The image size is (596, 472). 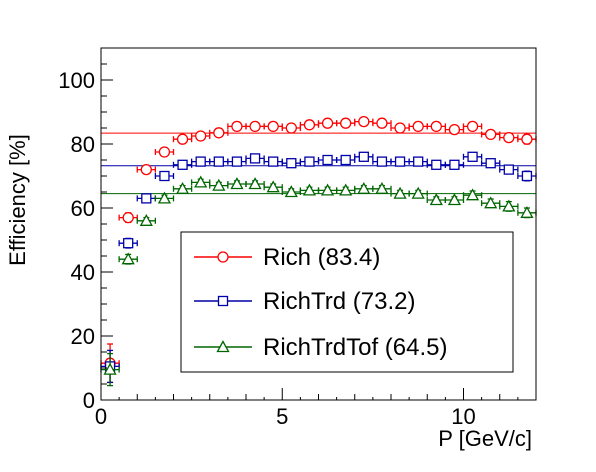 What do you see at coordinates (76, 80) in the screenshot?
I see `y-tick-label: 100` at bounding box center [76, 80].